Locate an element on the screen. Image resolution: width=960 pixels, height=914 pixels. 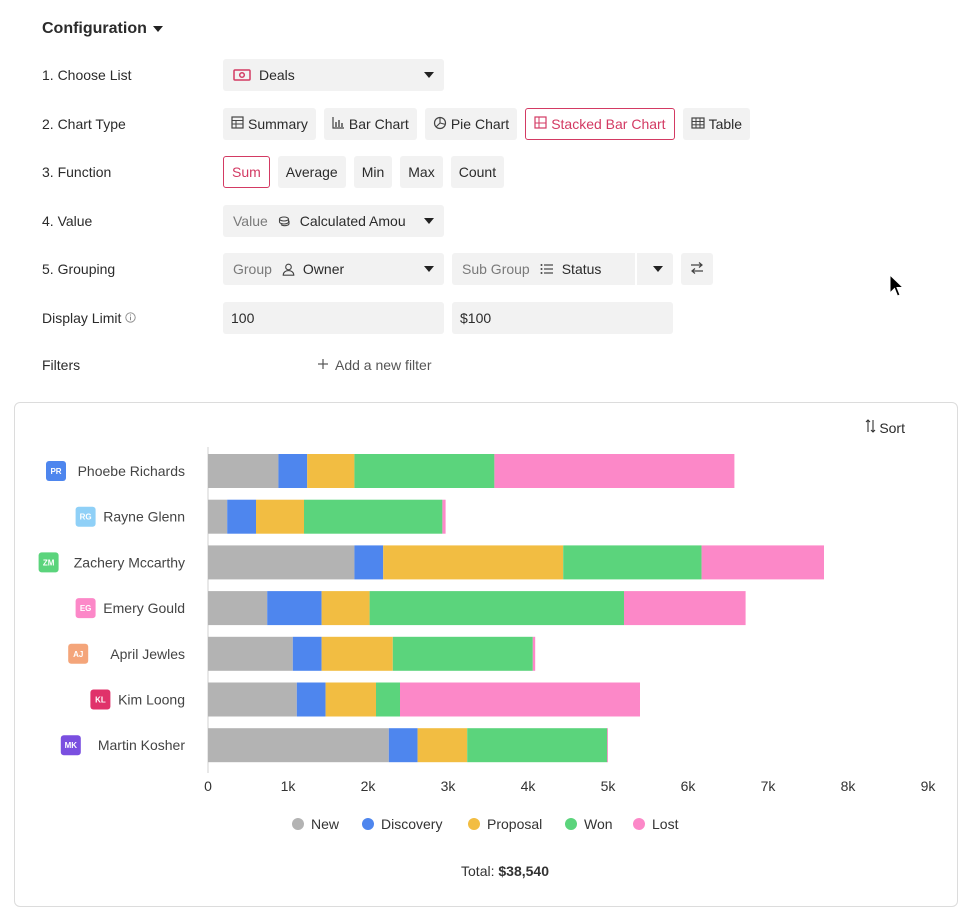
amount-limit-input: $100 is located at coordinates (562, 318).